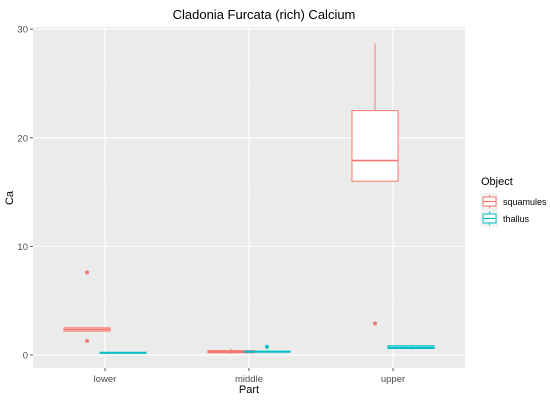 The image size is (550, 400). I want to click on box-thallus-middle, so click(267, 348).